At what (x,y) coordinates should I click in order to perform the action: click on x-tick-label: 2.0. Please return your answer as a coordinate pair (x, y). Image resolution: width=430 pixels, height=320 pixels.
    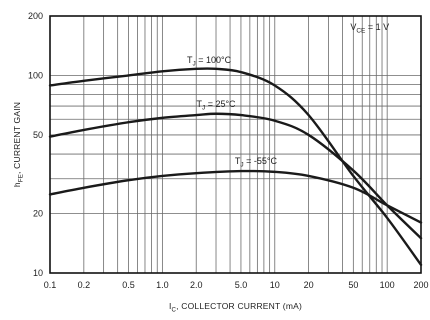
    Looking at the image, I should click on (196, 285).